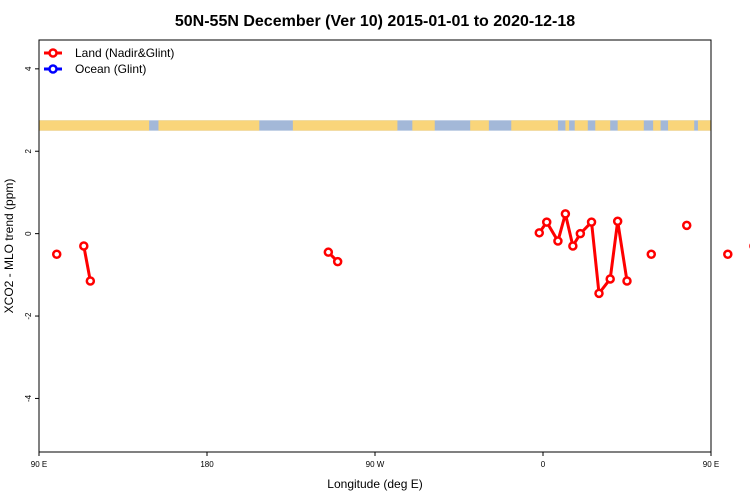 Image resolution: width=750 pixels, height=500 pixels. Describe the element at coordinates (9, 246) in the screenshot. I see `y-axis-title: XCO2 - MLO trend (ppm)` at that location.